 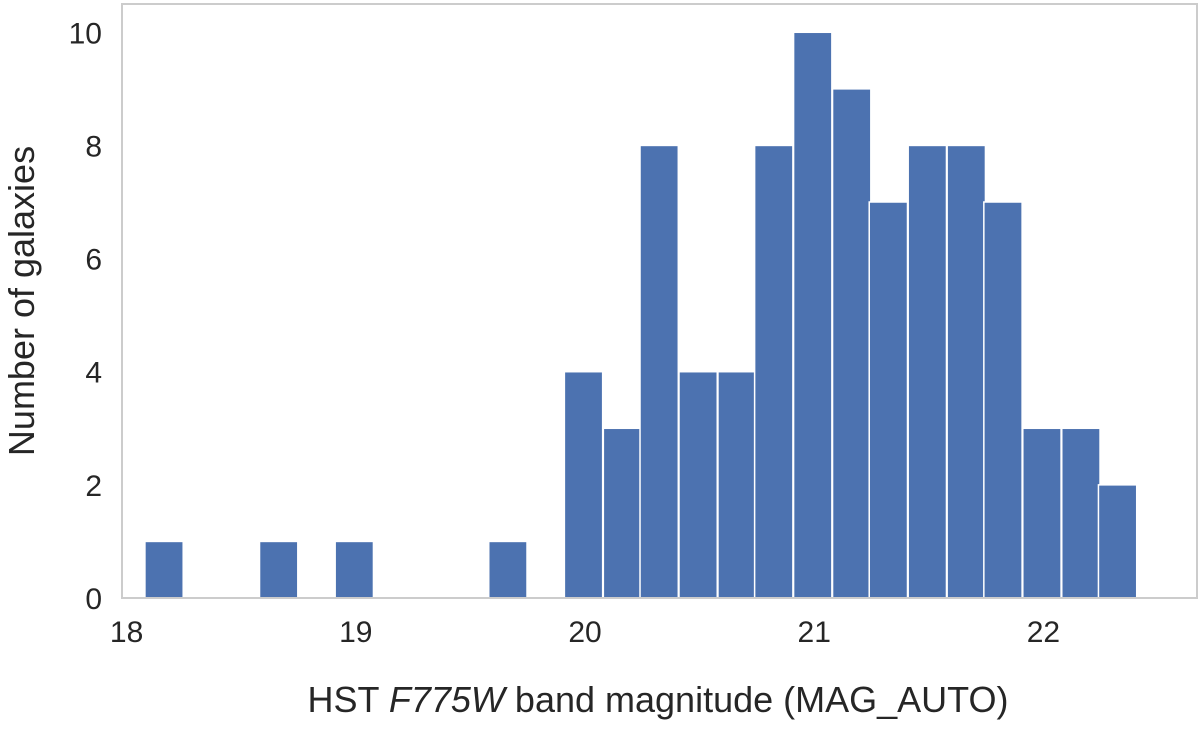 What do you see at coordinates (355, 632) in the screenshot?
I see `x-tick-label: 19` at bounding box center [355, 632].